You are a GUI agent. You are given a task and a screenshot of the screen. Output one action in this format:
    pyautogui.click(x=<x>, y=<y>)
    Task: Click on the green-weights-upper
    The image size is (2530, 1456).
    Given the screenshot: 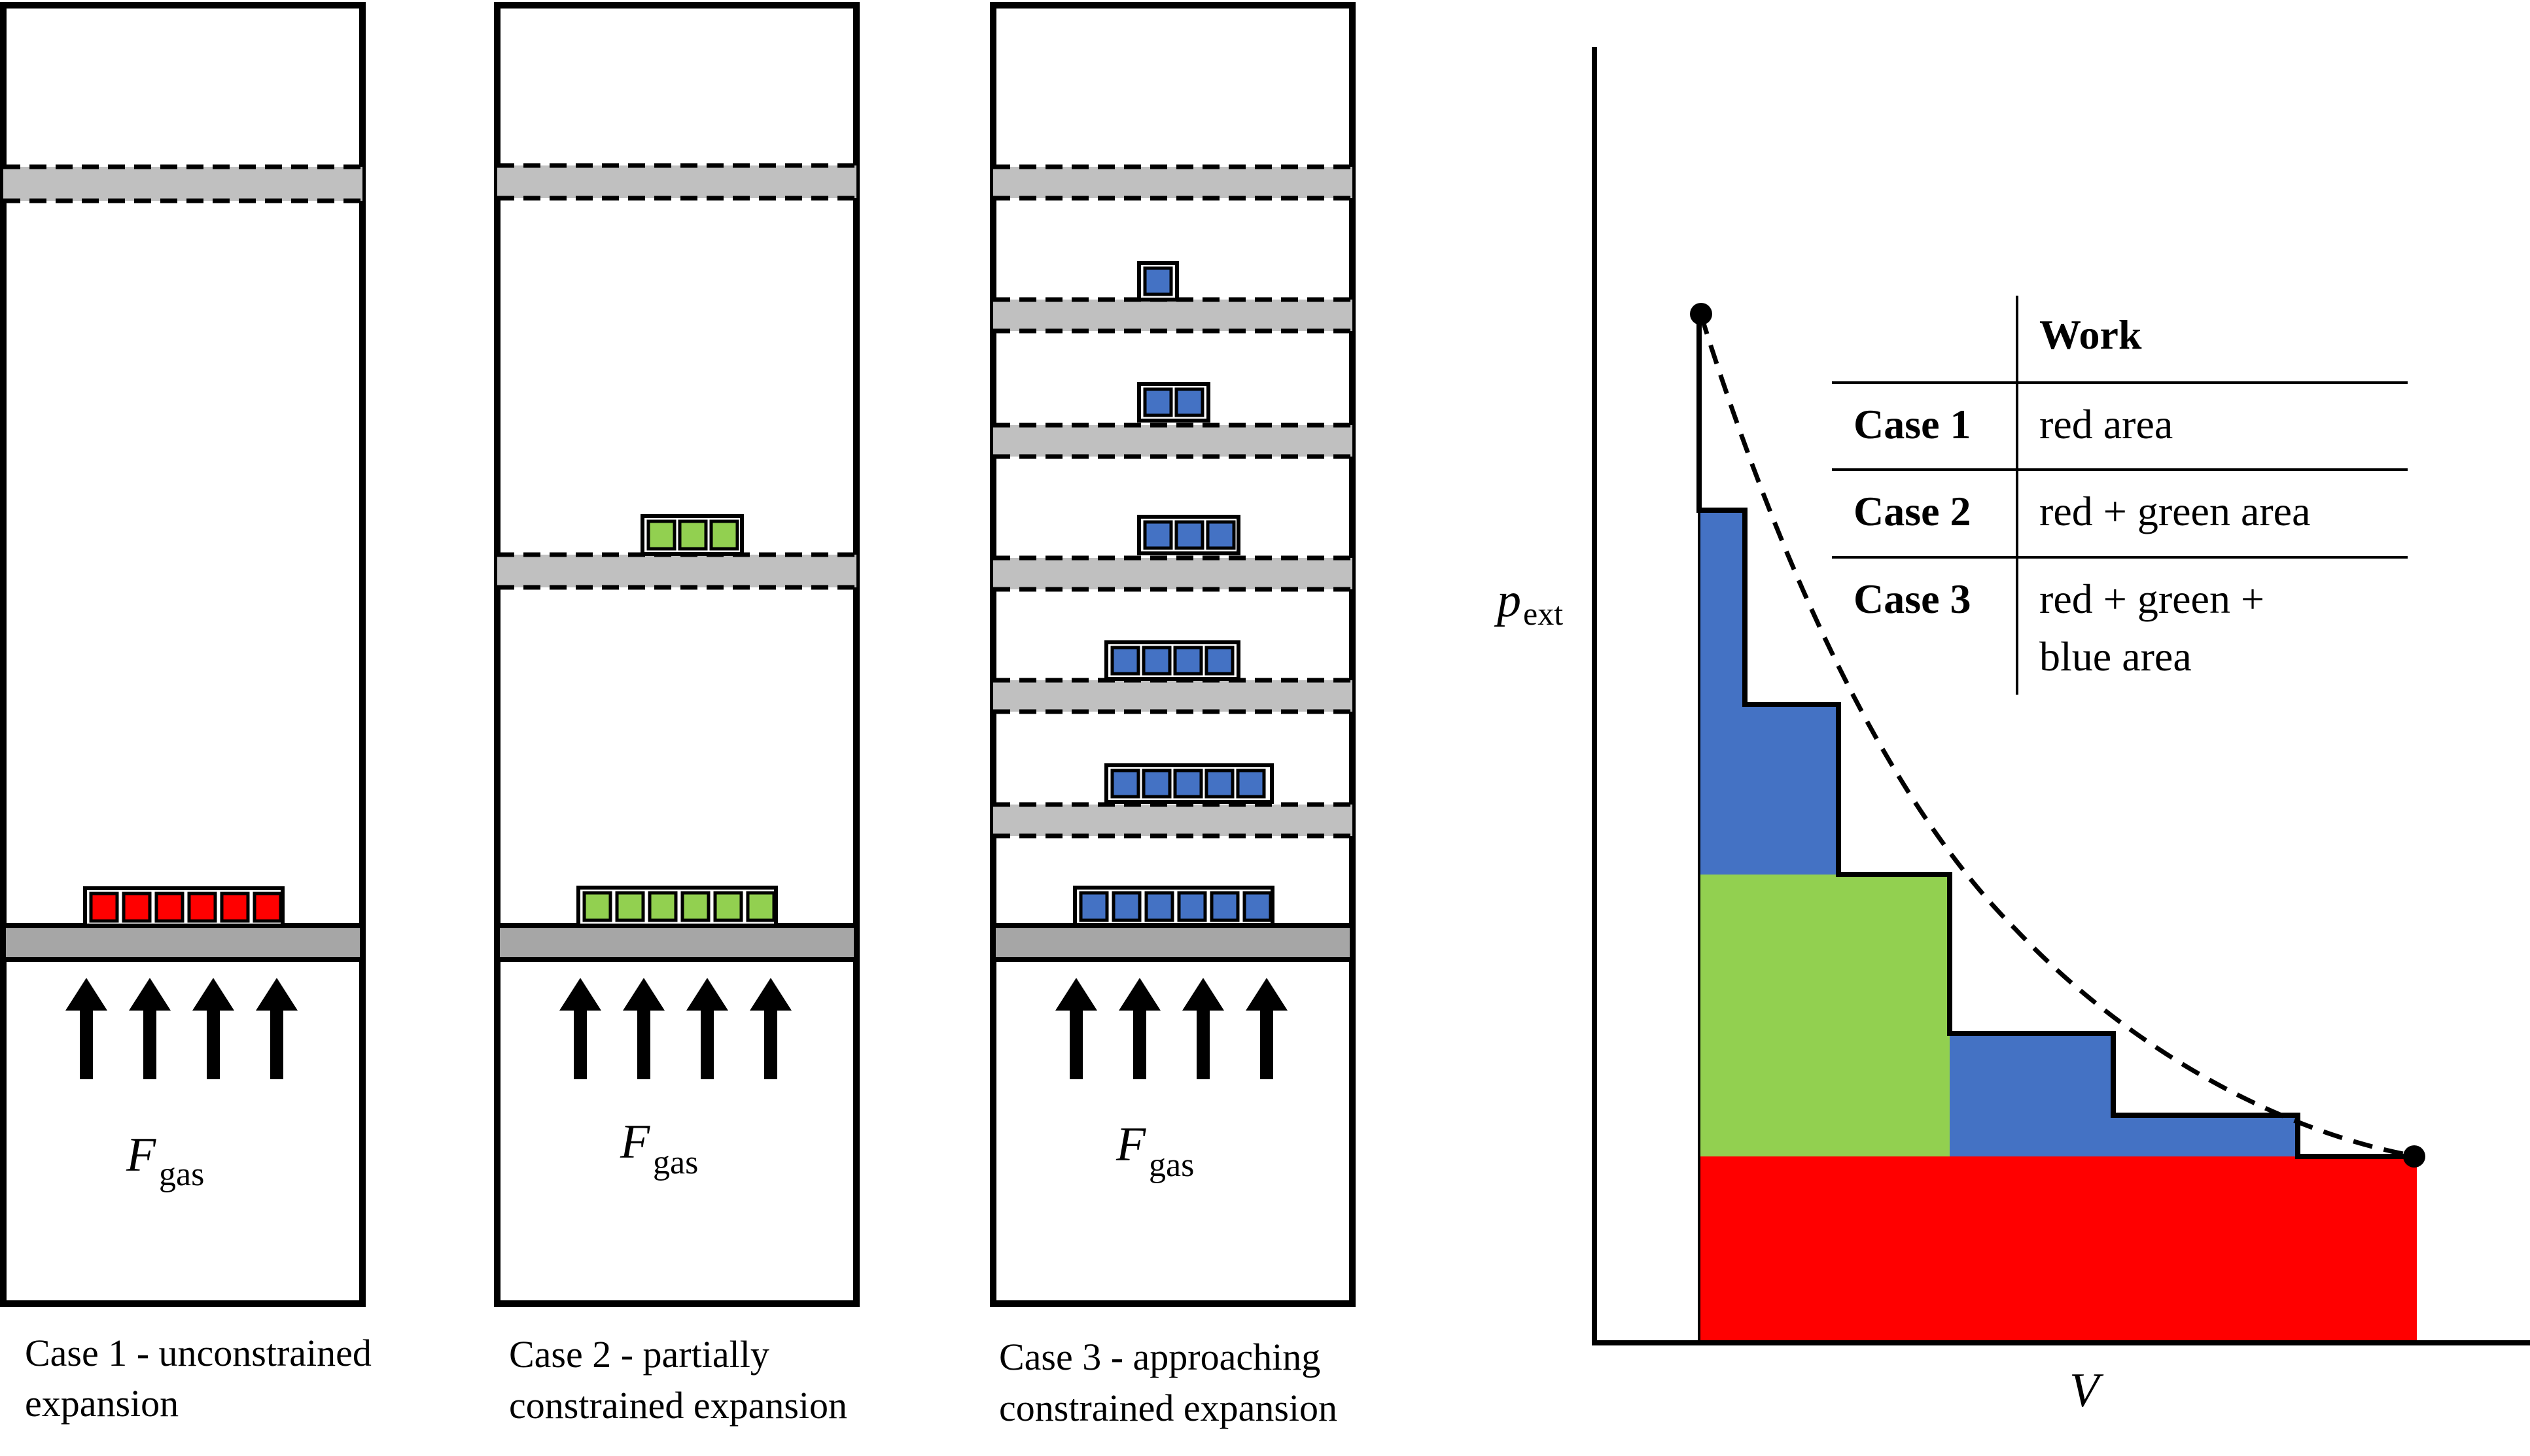 What is the action you would take?
    pyautogui.click(x=693, y=535)
    